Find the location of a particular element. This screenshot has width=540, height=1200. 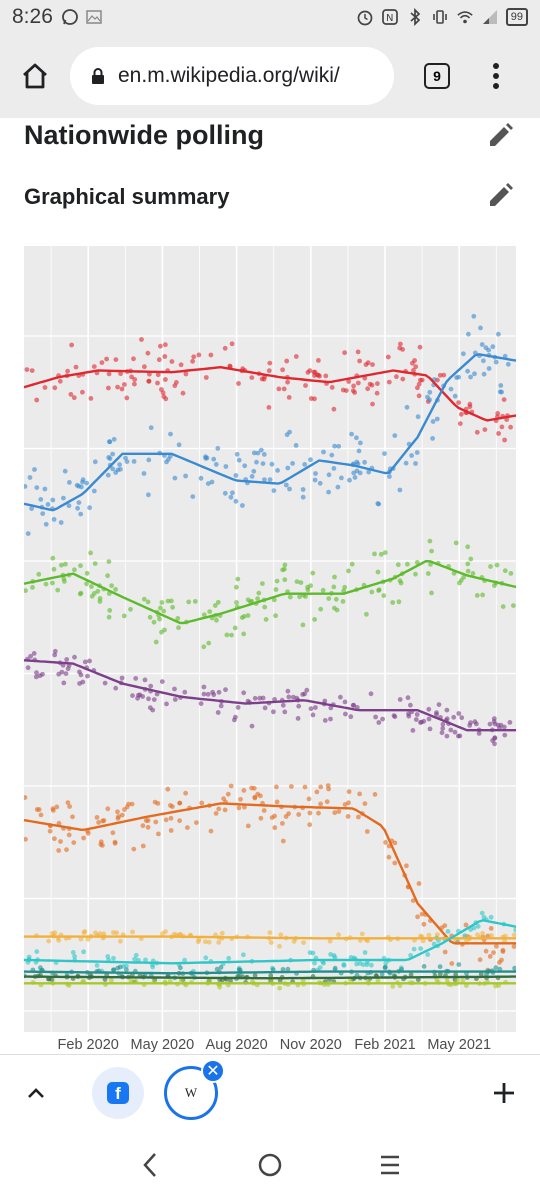

new-tab-button is located at coordinates (504, 1093).